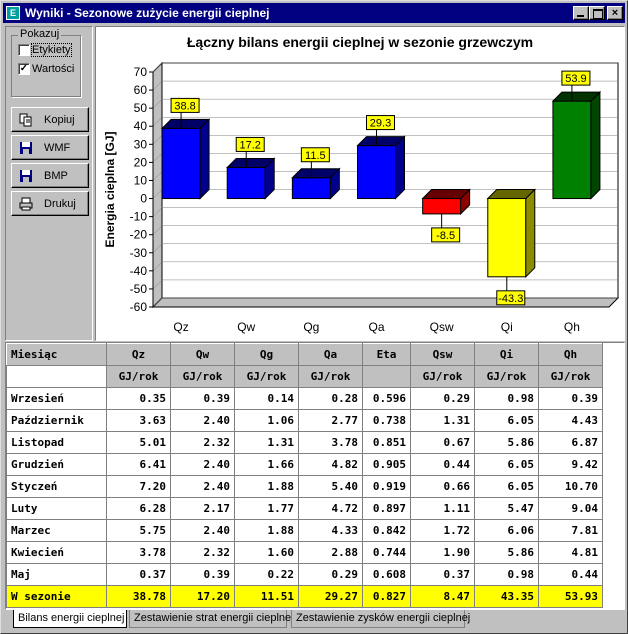  Describe the element at coordinates (330, 596) in the screenshot. I see `season-total-row-cell: 29.27` at that location.